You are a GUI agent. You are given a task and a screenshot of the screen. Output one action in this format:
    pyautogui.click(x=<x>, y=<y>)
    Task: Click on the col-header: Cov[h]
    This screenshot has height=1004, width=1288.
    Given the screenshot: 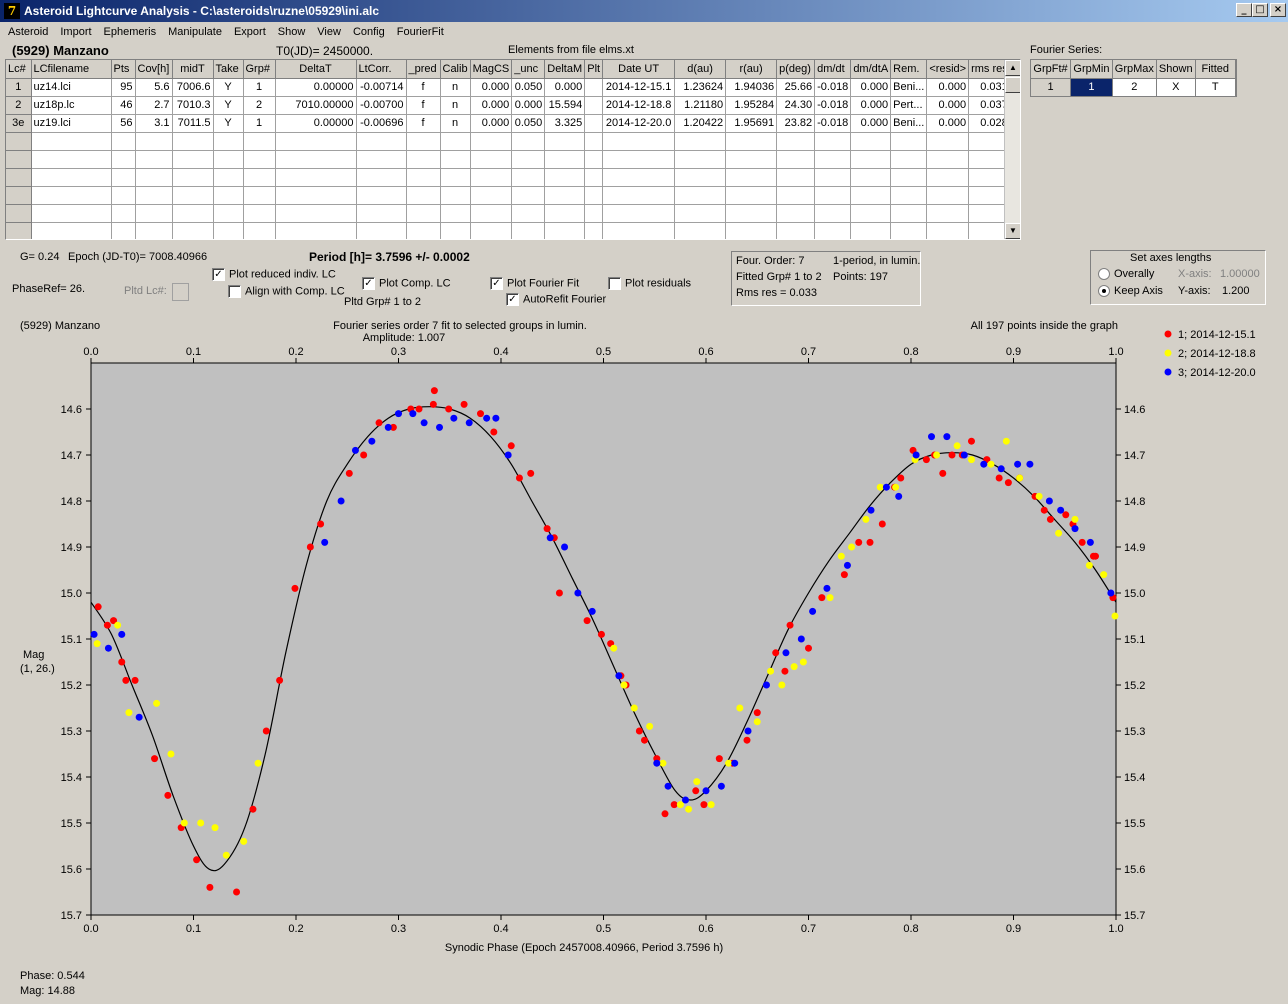 What is the action you would take?
    pyautogui.click(x=154, y=69)
    